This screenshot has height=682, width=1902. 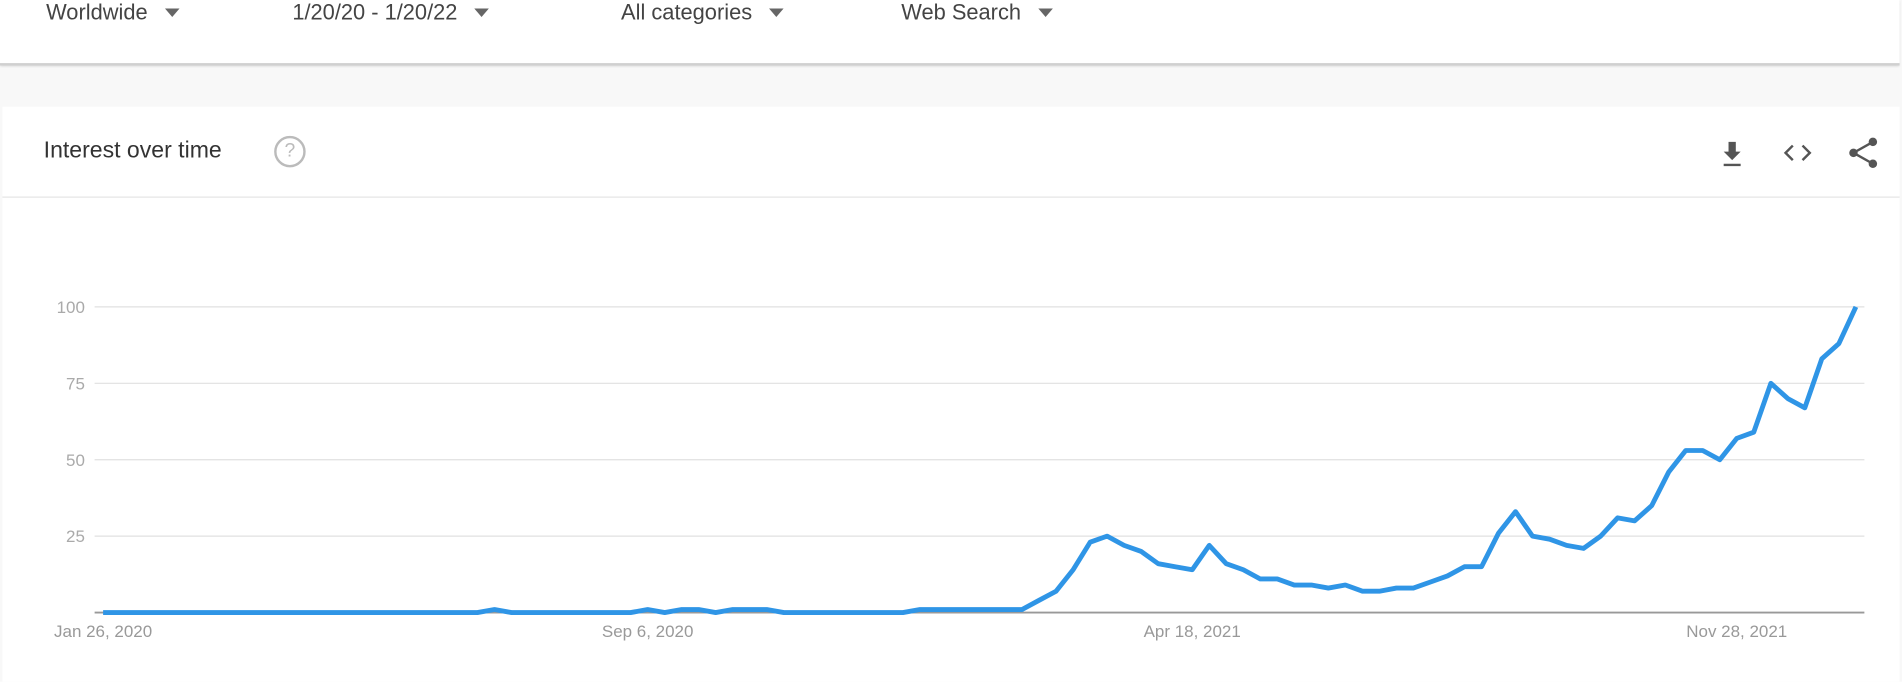 I want to click on category-dropdown: All categories, so click(x=702, y=12).